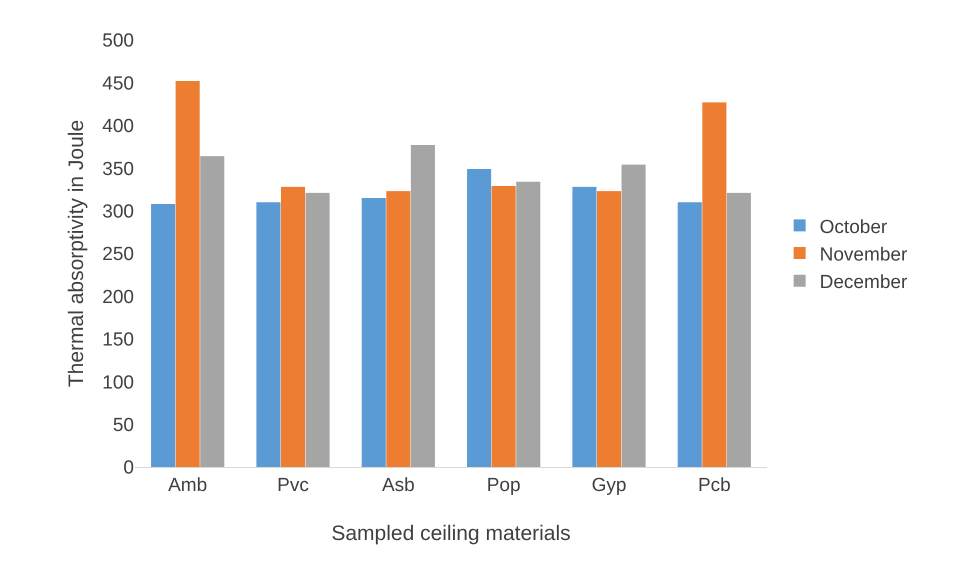 The image size is (957, 582). Describe the element at coordinates (123, 425) in the screenshot. I see `y-tick-label: 50` at that location.